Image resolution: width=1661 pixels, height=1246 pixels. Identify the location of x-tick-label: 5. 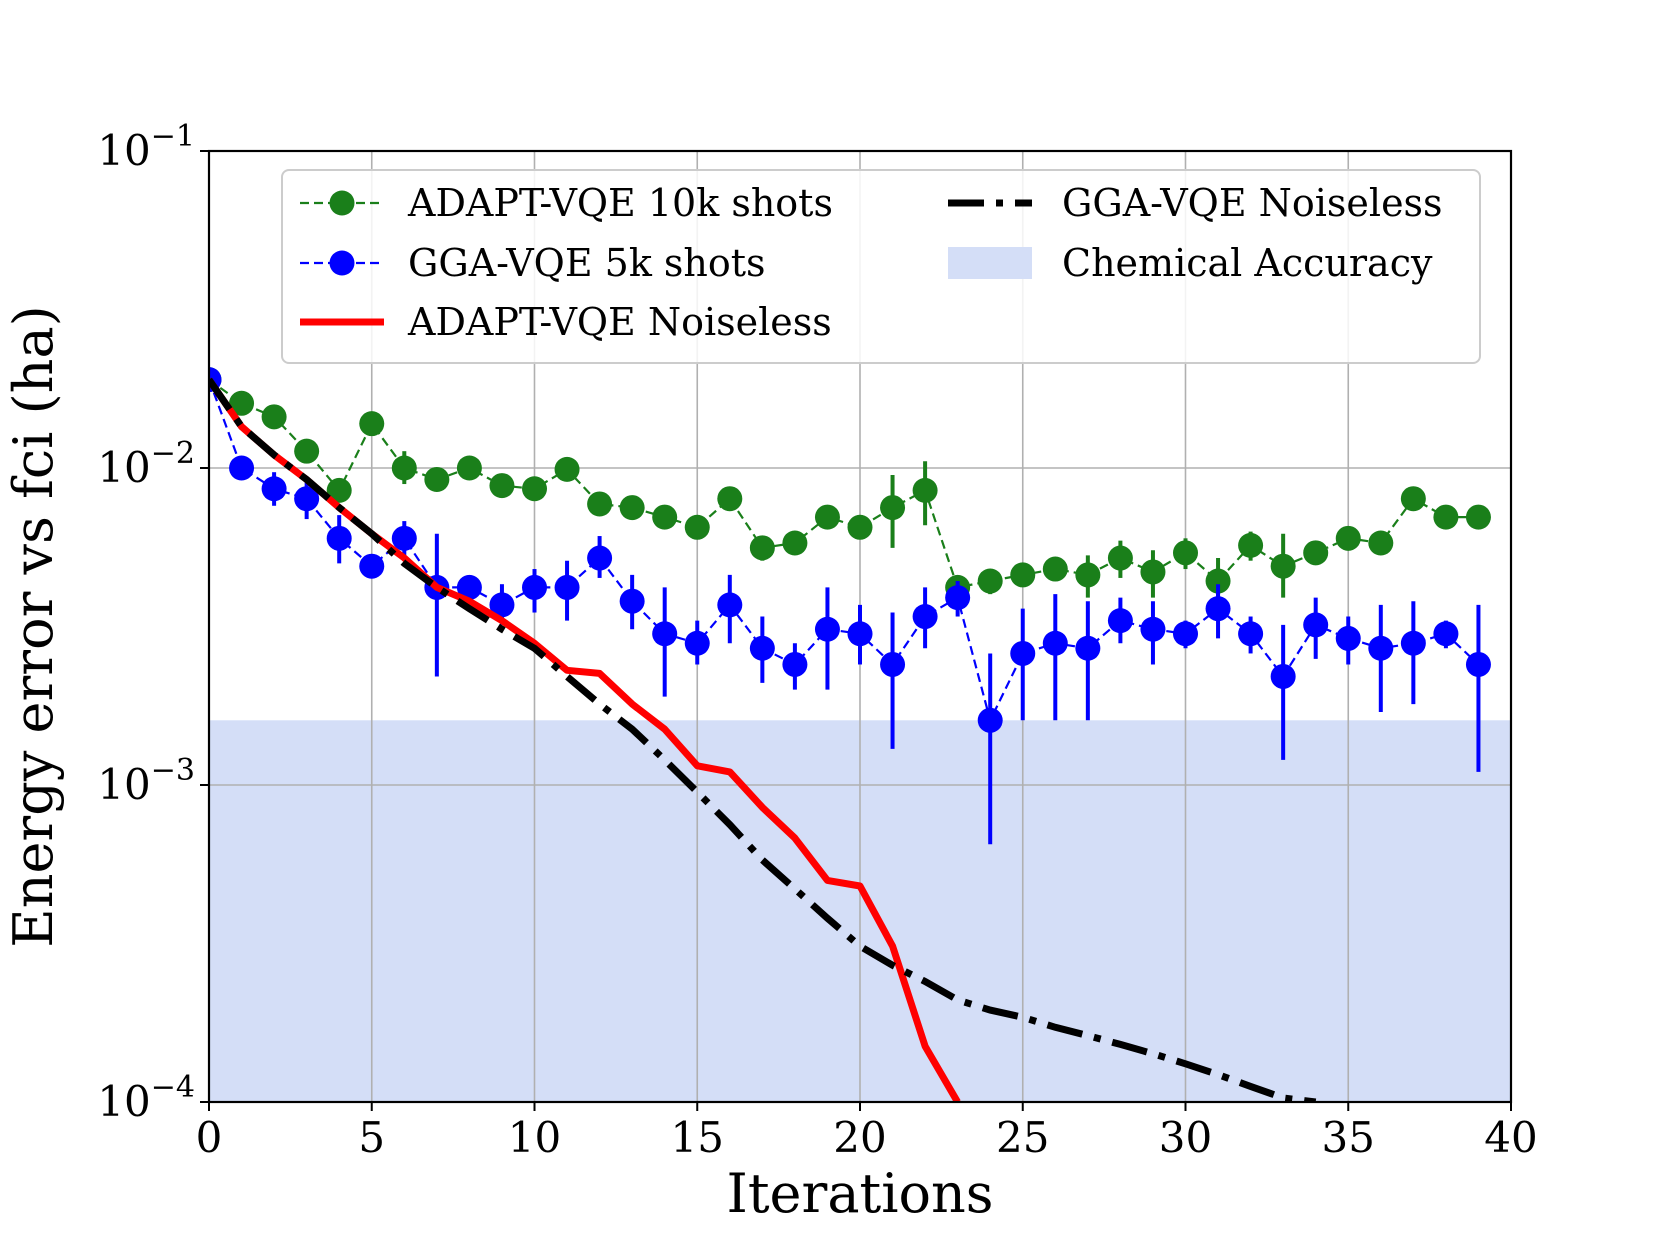
(371, 1137).